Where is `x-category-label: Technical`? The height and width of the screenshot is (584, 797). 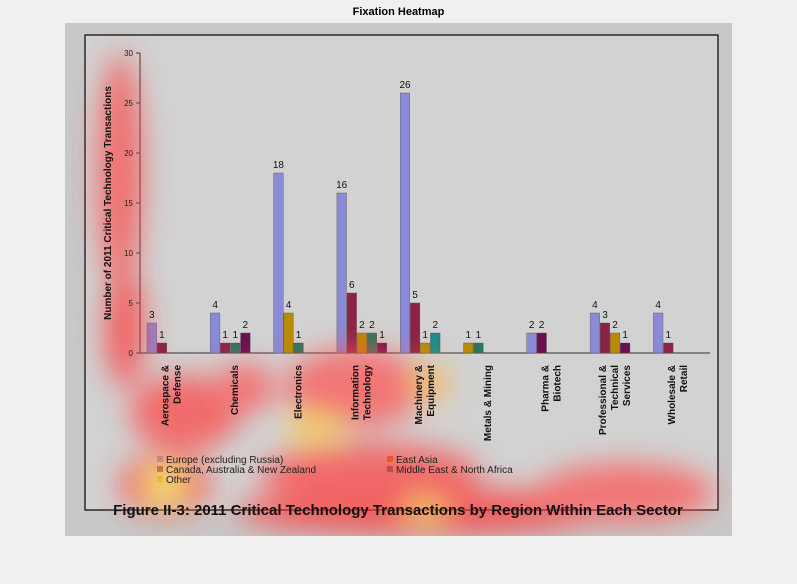 x-category-label: Technical is located at coordinates (615, 388).